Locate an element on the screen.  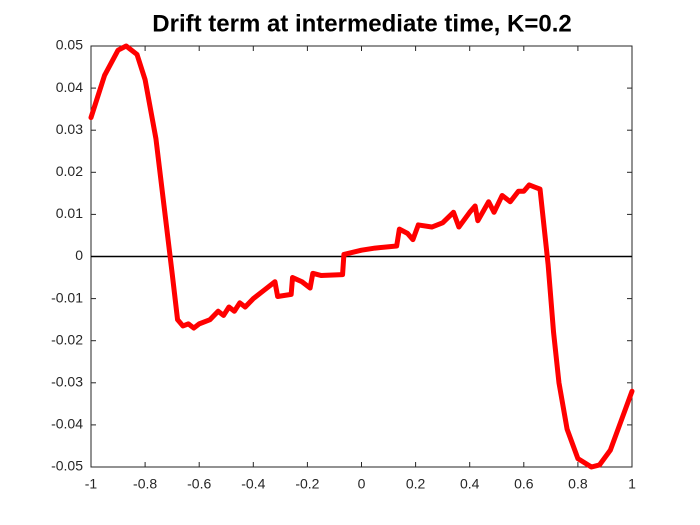
x-tick-label: -0.2 is located at coordinates (307, 484).